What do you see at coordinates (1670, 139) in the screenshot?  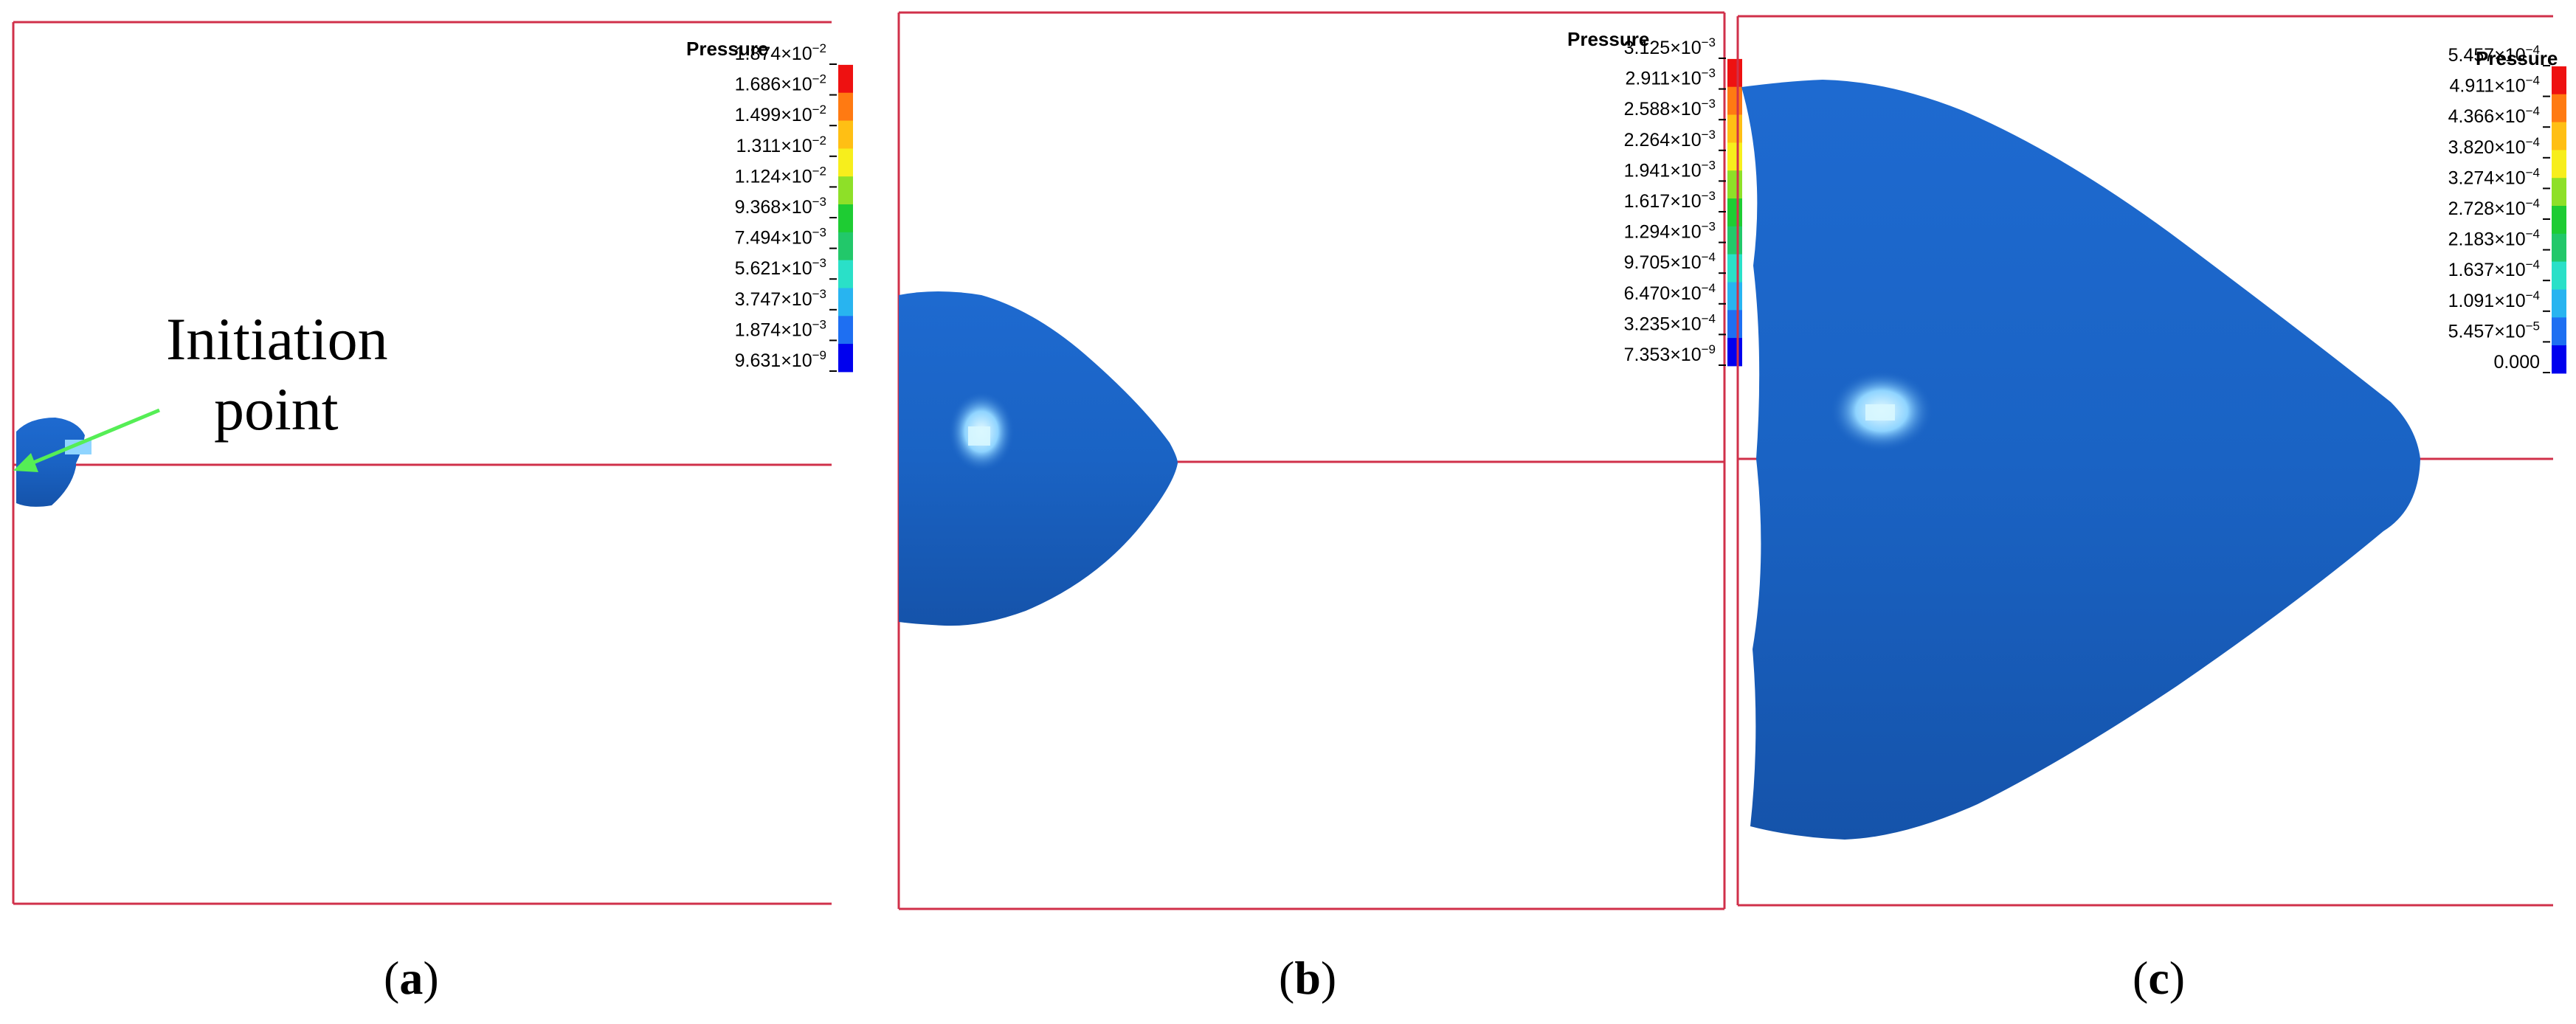 I see `legend-tick-label: 2.264×10⁻³` at bounding box center [1670, 139].